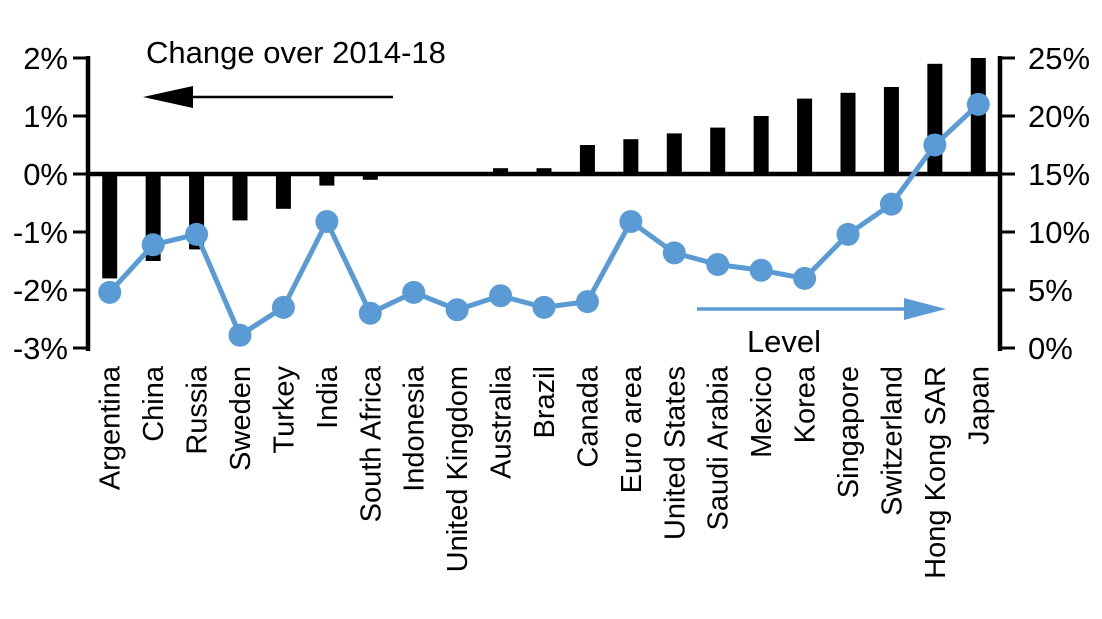 The height and width of the screenshot is (619, 1102). Describe the element at coordinates (892, 441) in the screenshot. I see `category-label: Switzerland` at that location.